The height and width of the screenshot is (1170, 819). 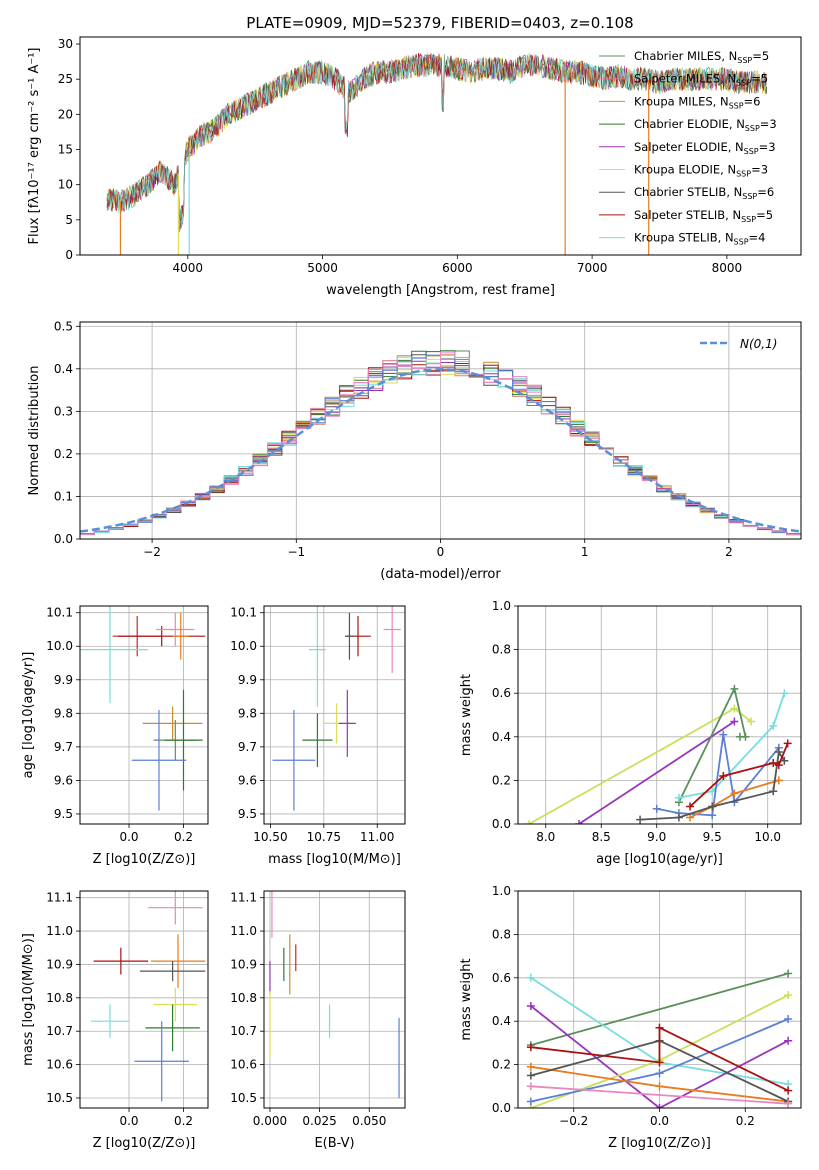 What do you see at coordinates (59, 1065) in the screenshot?
I see `y-tick-label: 10.6` at bounding box center [59, 1065].